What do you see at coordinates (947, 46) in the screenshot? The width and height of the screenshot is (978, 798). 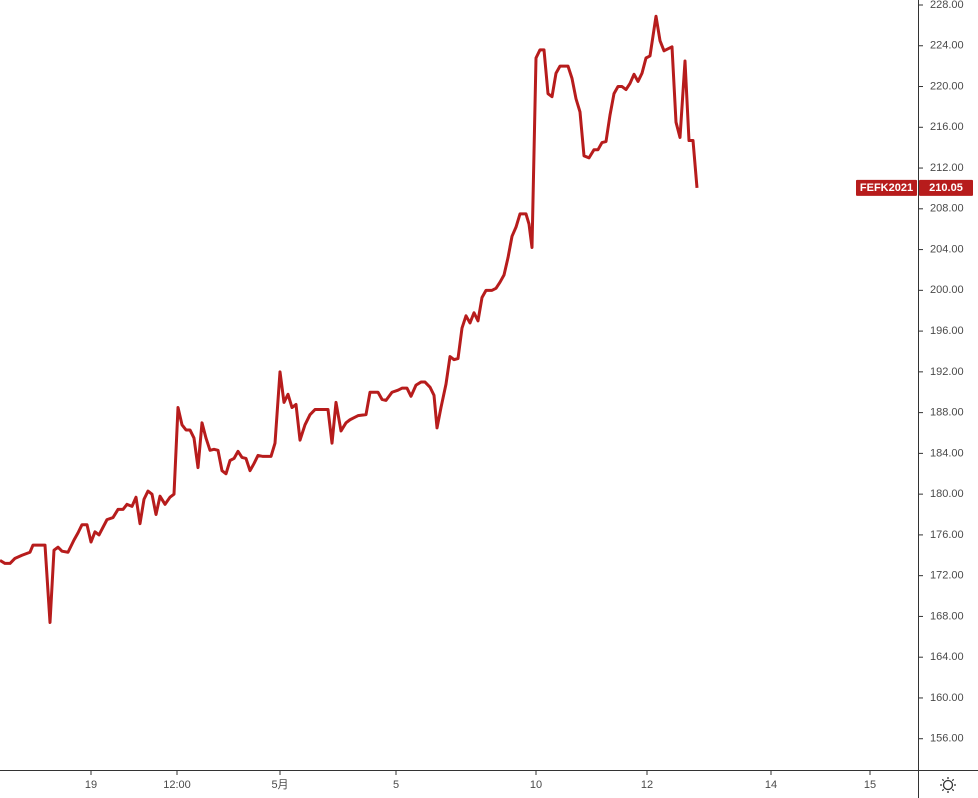 I see `y-tick-label: 224.00` at bounding box center [947, 46].